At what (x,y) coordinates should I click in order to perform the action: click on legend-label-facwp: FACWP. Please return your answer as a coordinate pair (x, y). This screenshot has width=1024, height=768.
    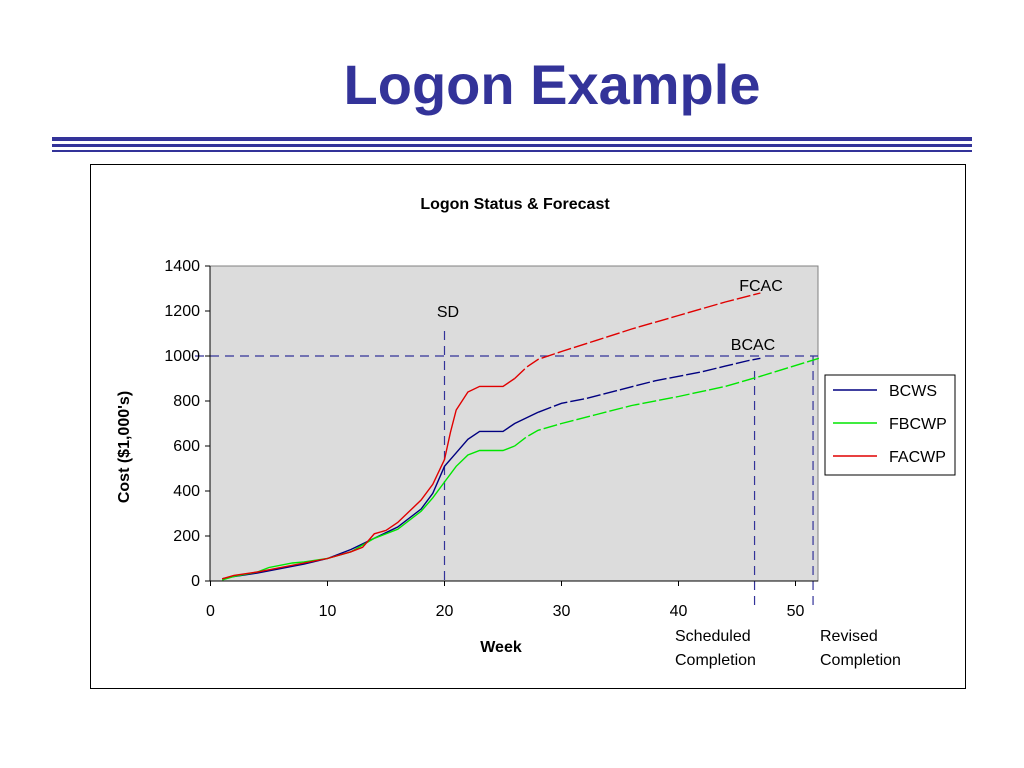
    Looking at the image, I should click on (917, 457).